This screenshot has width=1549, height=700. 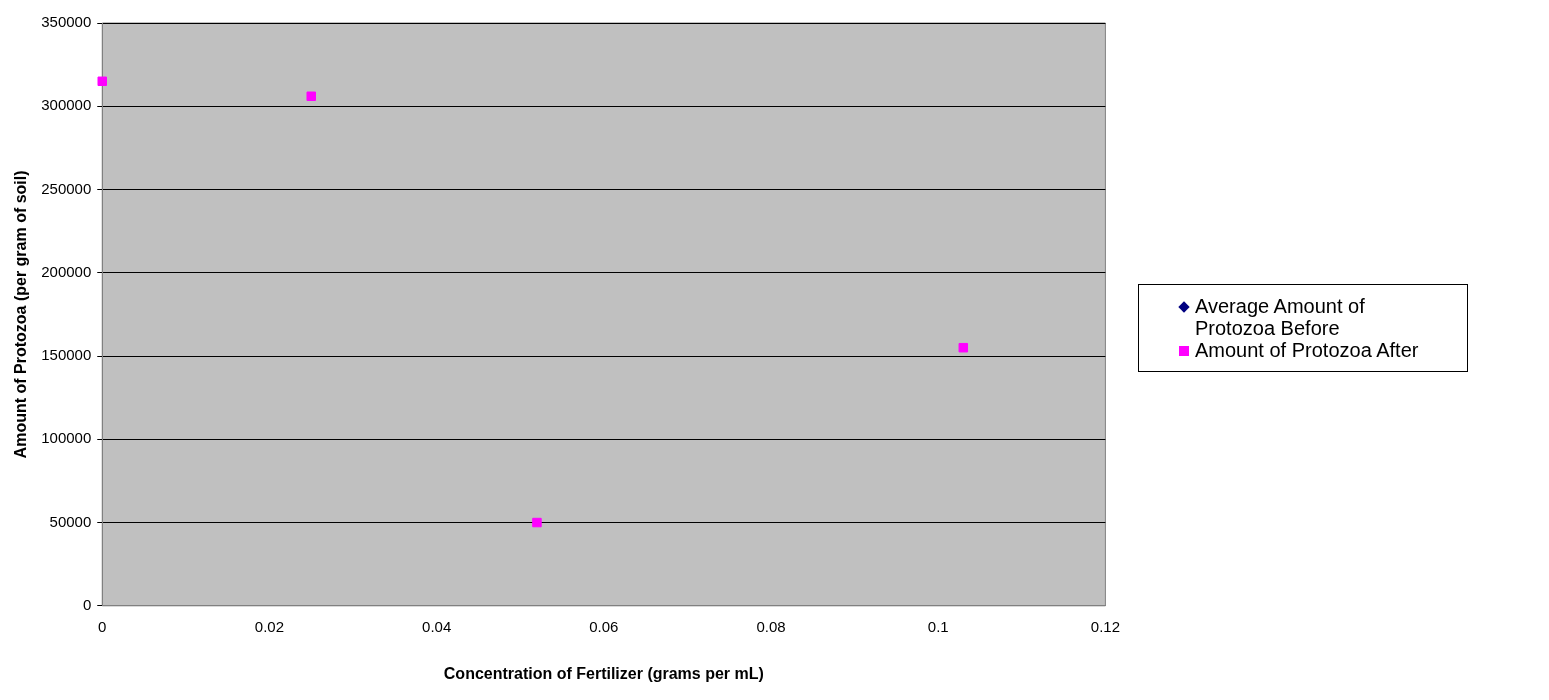 I want to click on legend-label: Average Amount of Protozoa Before, so click(x=1280, y=317).